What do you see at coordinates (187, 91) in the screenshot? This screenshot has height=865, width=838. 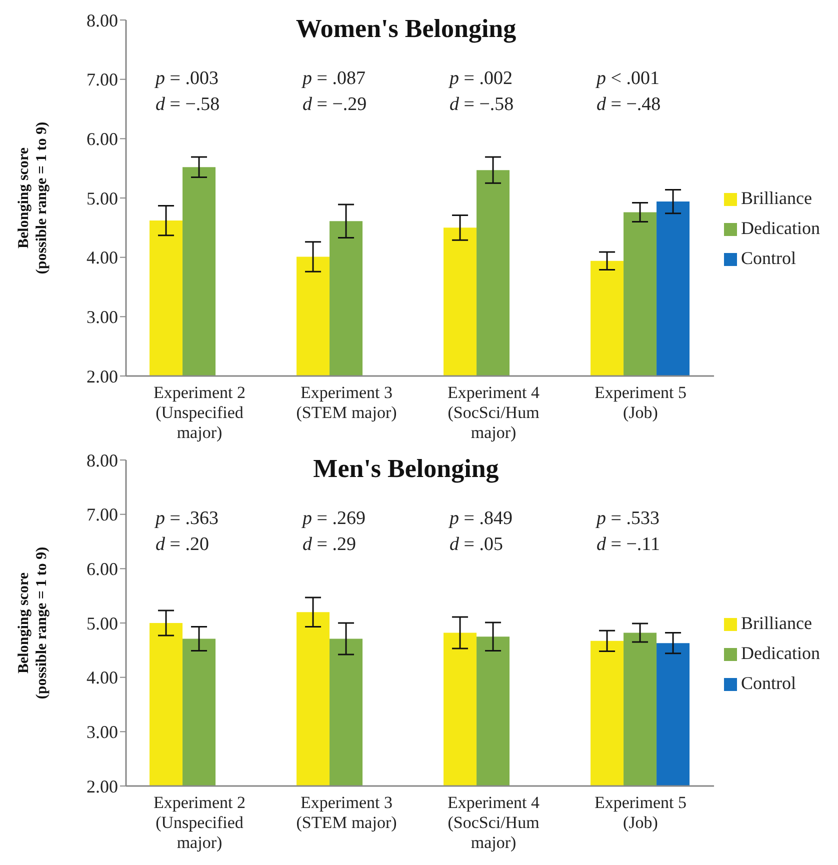 I see `annotation: p = .003 d = −.58` at bounding box center [187, 91].